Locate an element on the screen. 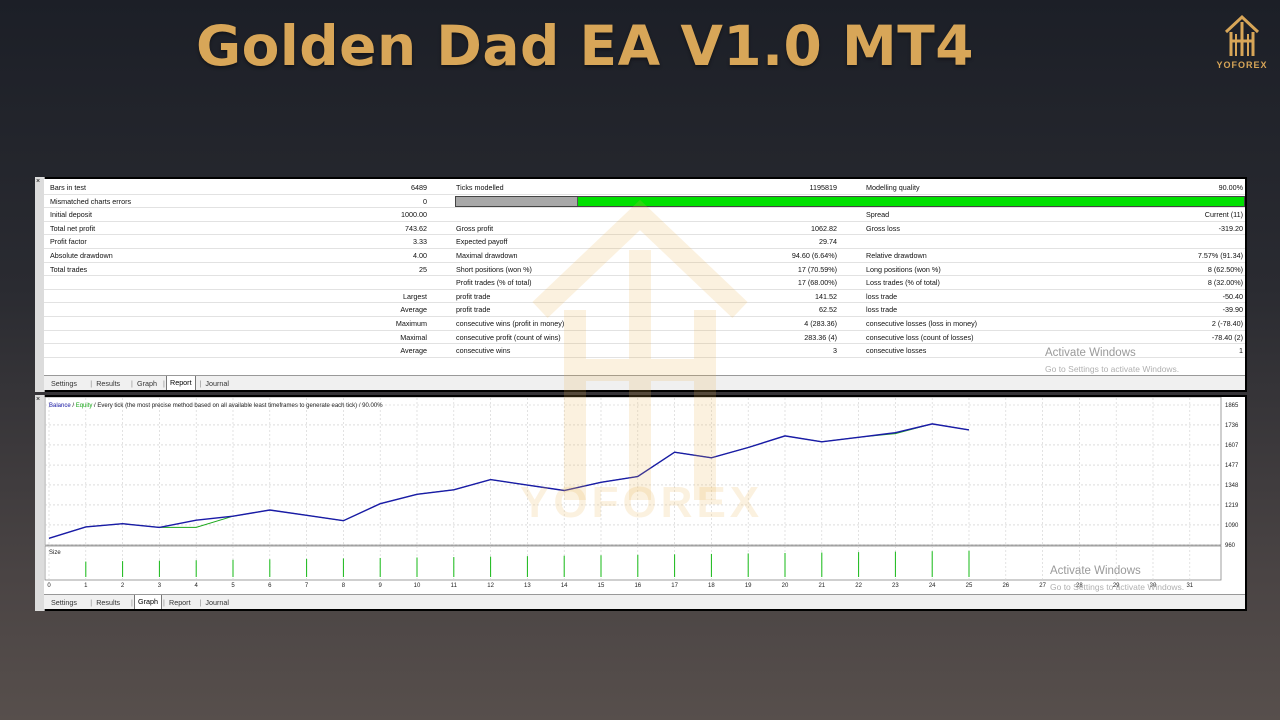 Image resolution: width=1280 pixels, height=720 pixels. report-cell-c6: 2 (-78.40) is located at coordinates (1227, 323).